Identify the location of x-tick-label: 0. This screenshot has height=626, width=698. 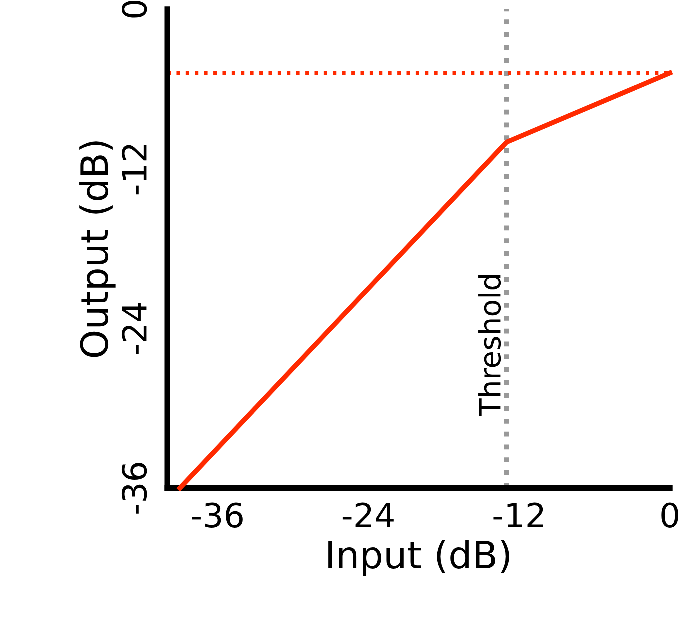
(670, 515).